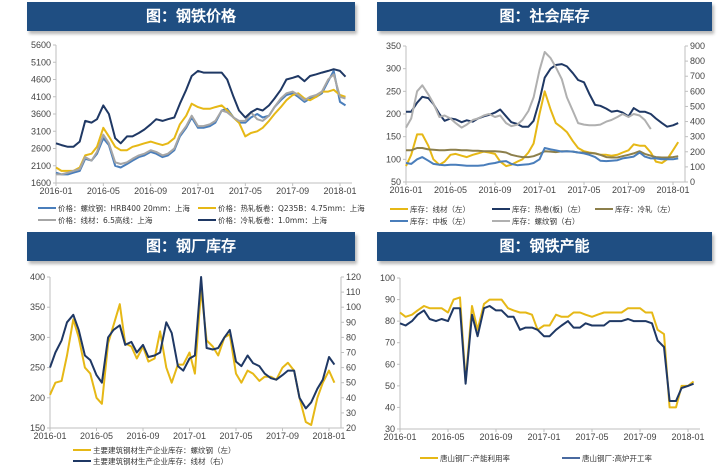 This screenshot has height=466, width=720. What do you see at coordinates (697, 61) in the screenshot?
I see `y2-tick-label: 800` at bounding box center [697, 61].